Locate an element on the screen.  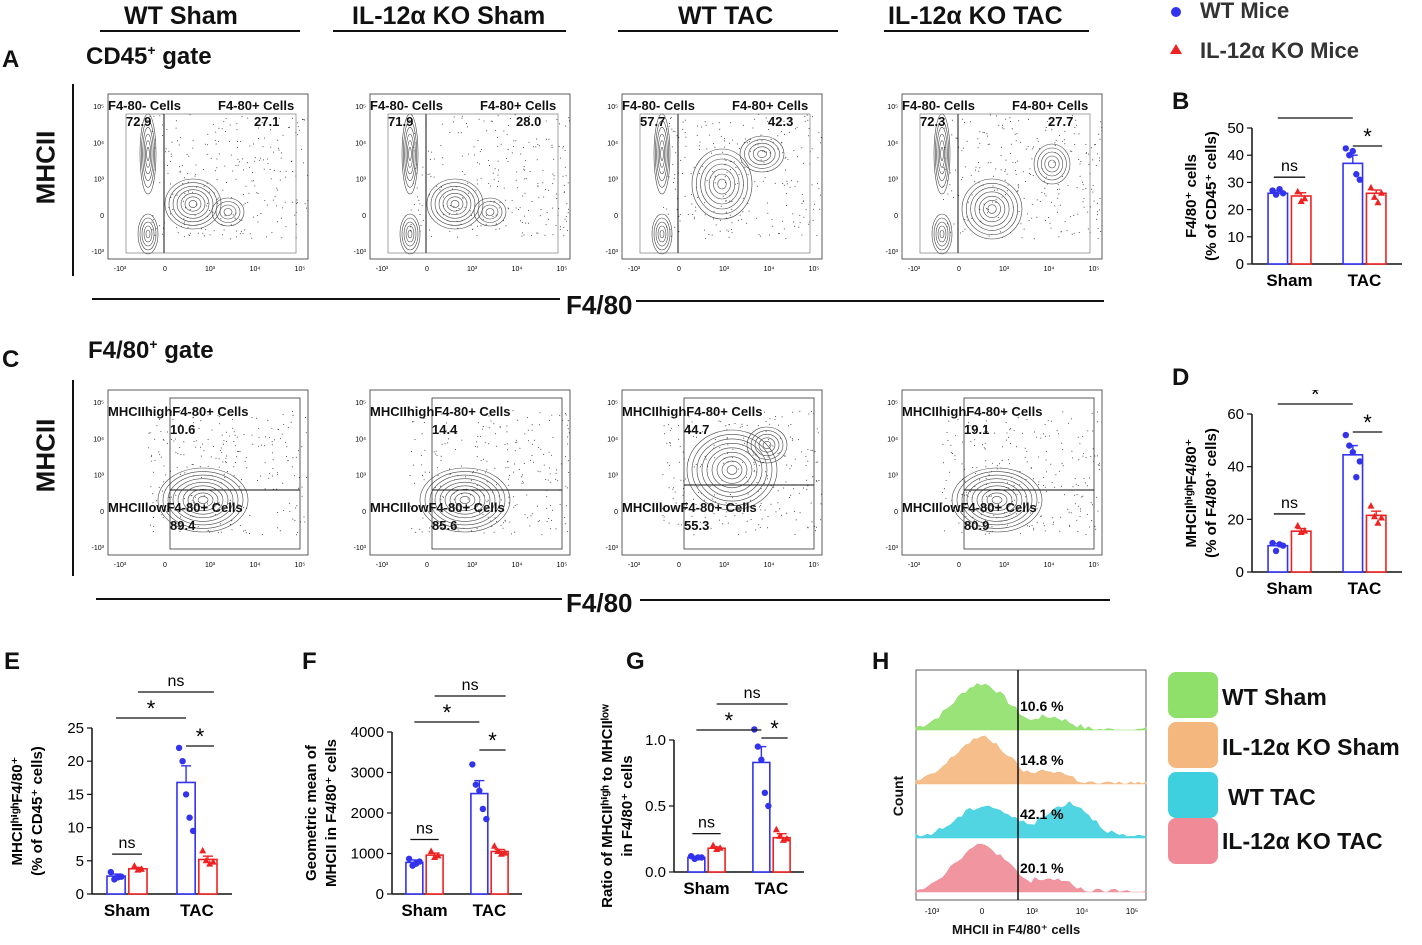
bar is located at coordinates (761, 817).